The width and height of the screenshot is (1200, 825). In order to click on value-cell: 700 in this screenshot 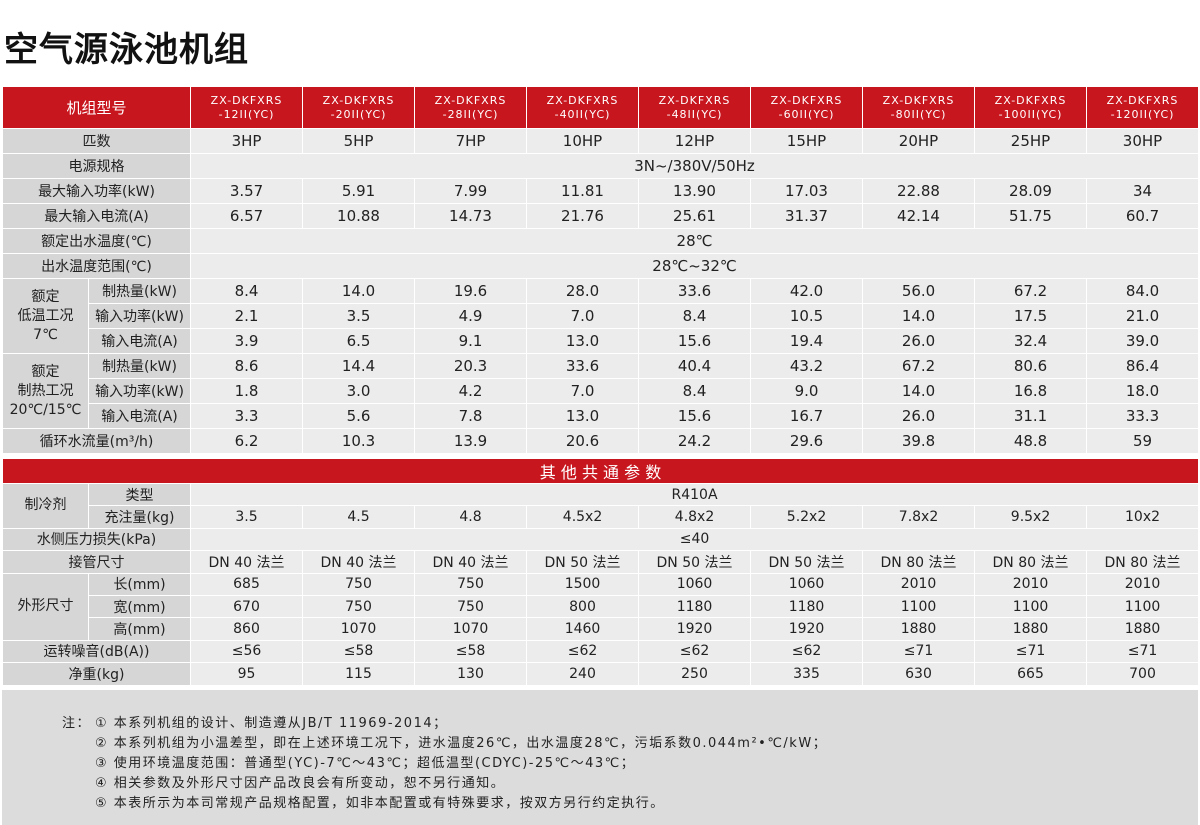, I will do `click(1143, 674)`.